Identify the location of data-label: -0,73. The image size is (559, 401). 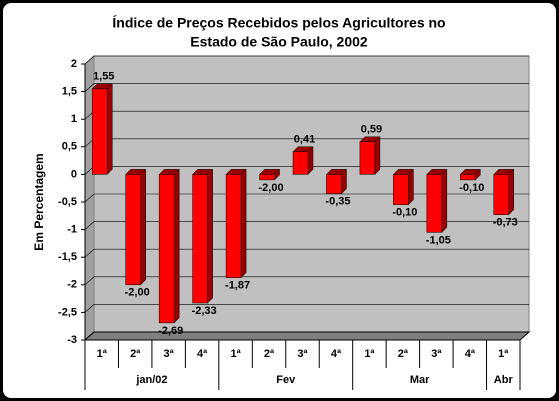
(505, 223).